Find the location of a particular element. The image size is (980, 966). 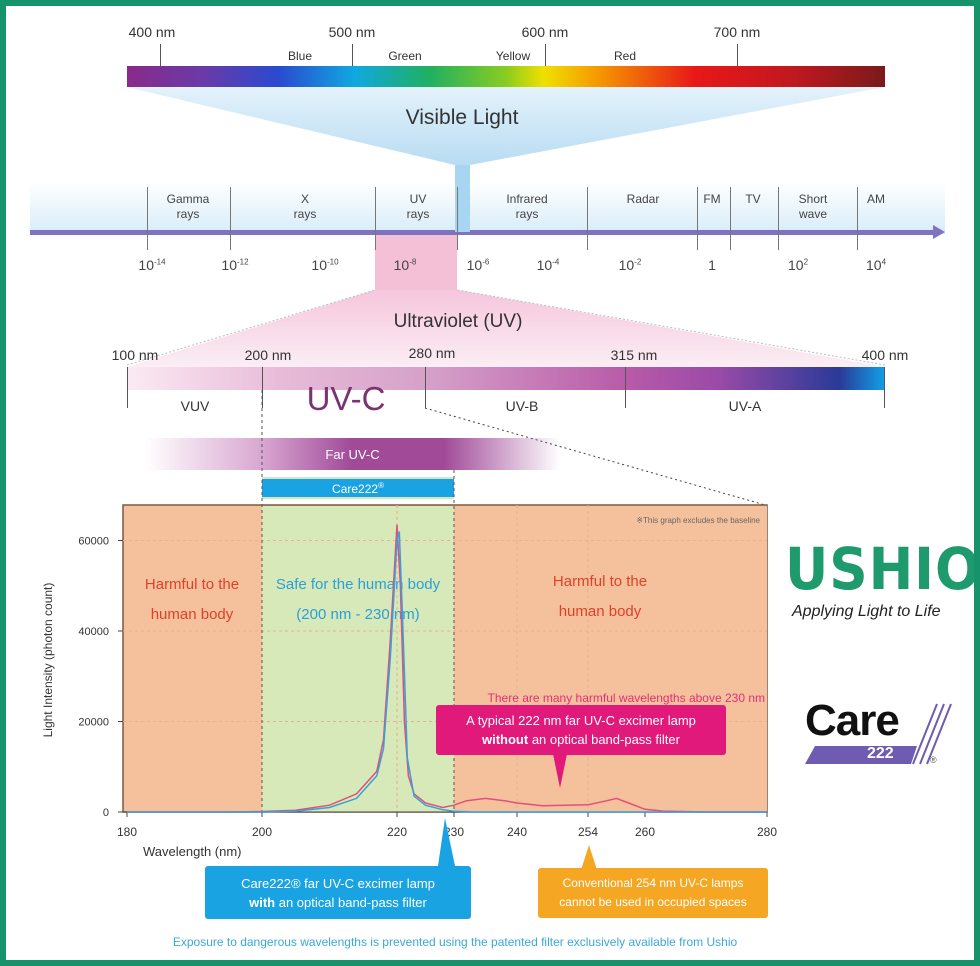

x-tick-label: 260 is located at coordinates (645, 832).